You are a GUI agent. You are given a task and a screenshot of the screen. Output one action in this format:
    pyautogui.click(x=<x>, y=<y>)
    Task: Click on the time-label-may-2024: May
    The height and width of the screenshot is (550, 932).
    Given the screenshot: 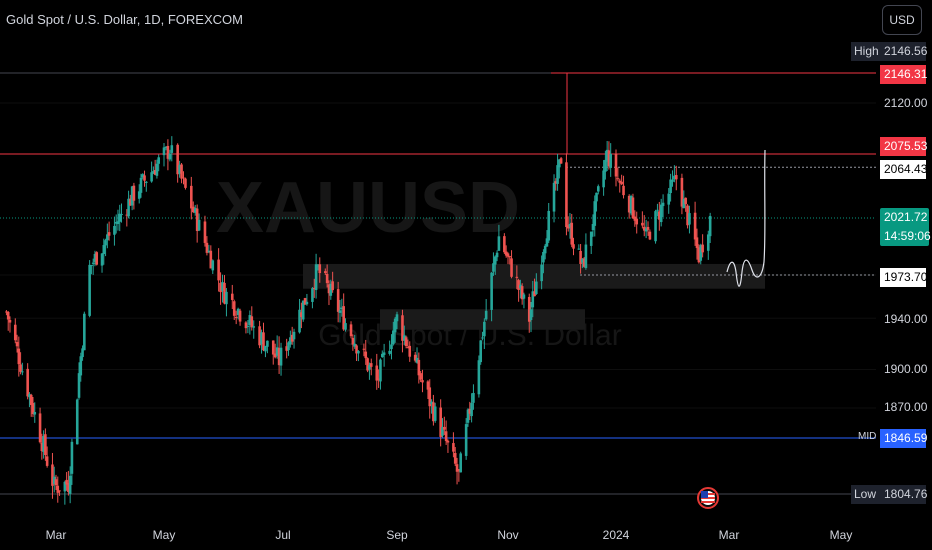 What is the action you would take?
    pyautogui.click(x=841, y=535)
    